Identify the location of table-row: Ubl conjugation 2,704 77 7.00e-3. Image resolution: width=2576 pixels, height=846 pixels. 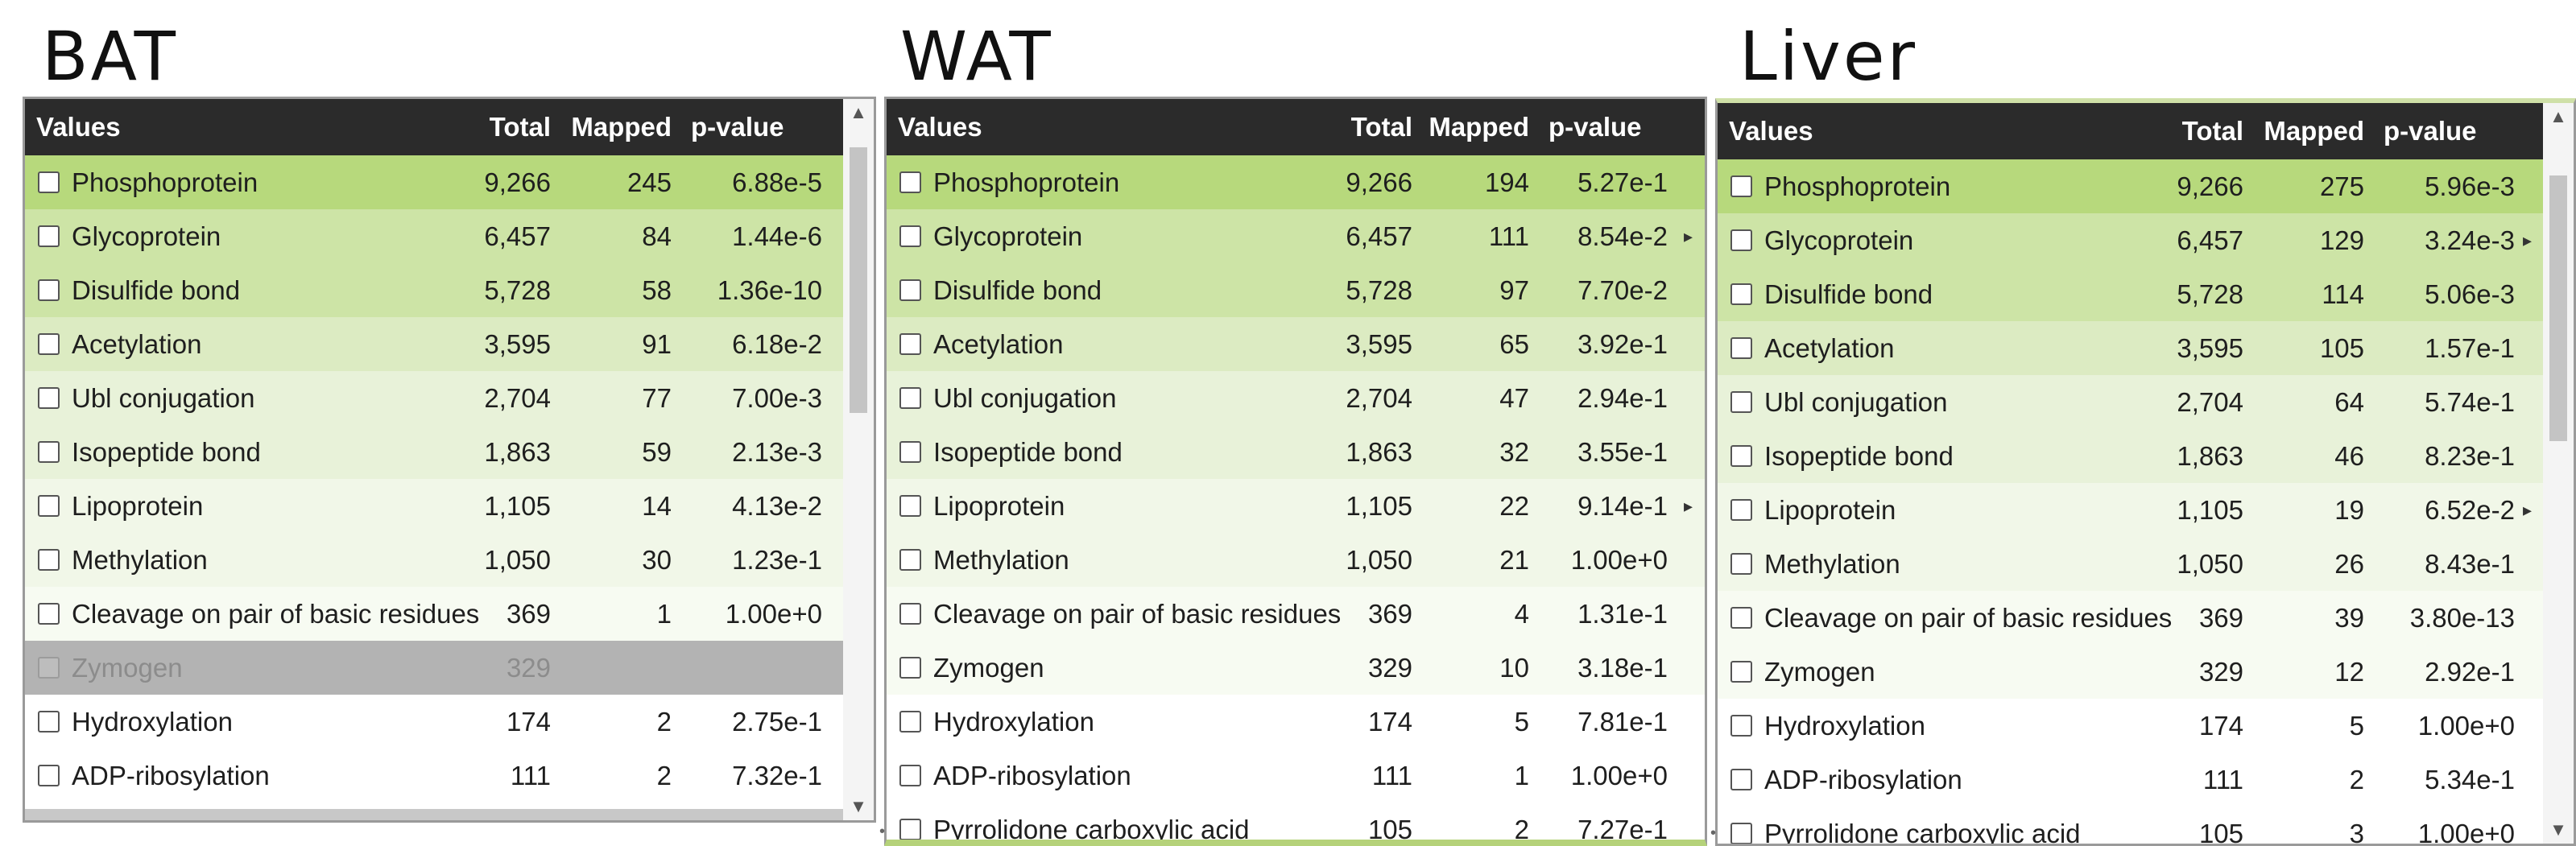
(434, 398).